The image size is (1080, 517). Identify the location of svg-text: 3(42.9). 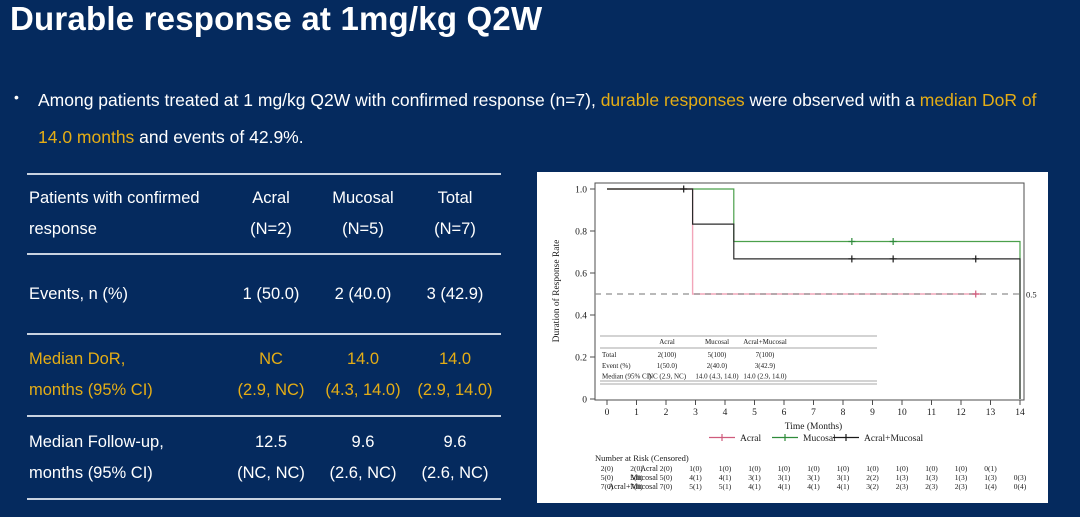
(765, 366).